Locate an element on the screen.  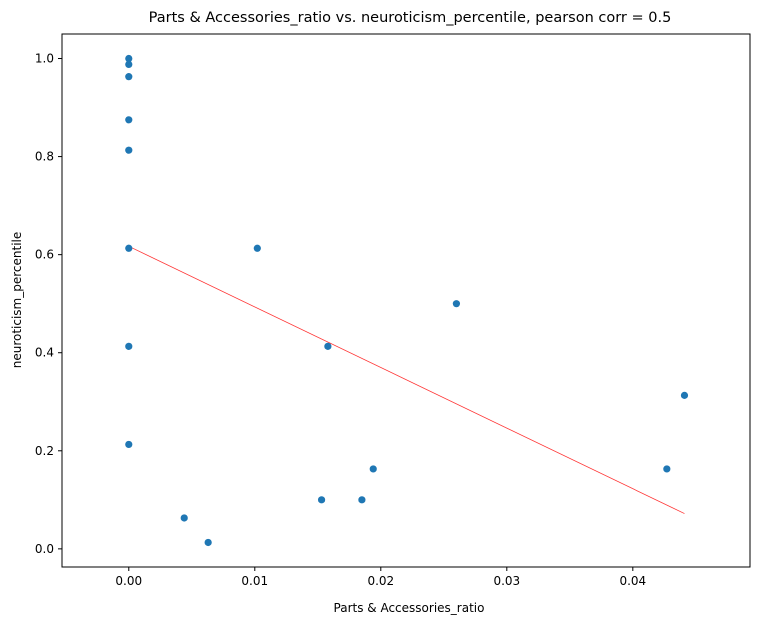
y-axis-label: neuroticism_percentile is located at coordinates (17, 300).